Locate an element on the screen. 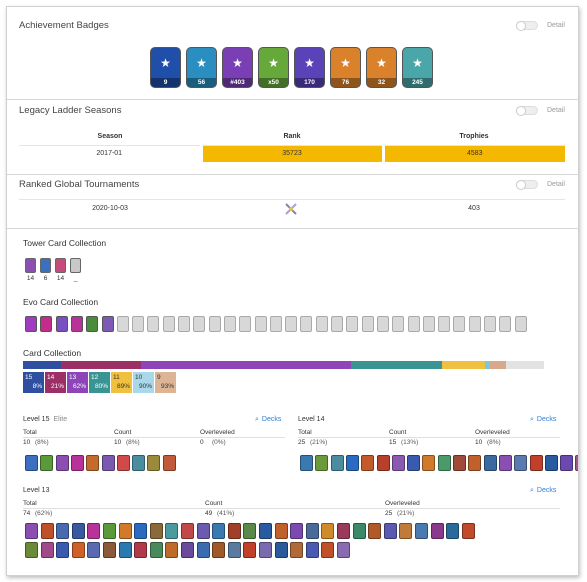  tournaments-detail-toggle is located at coordinates (527, 185).